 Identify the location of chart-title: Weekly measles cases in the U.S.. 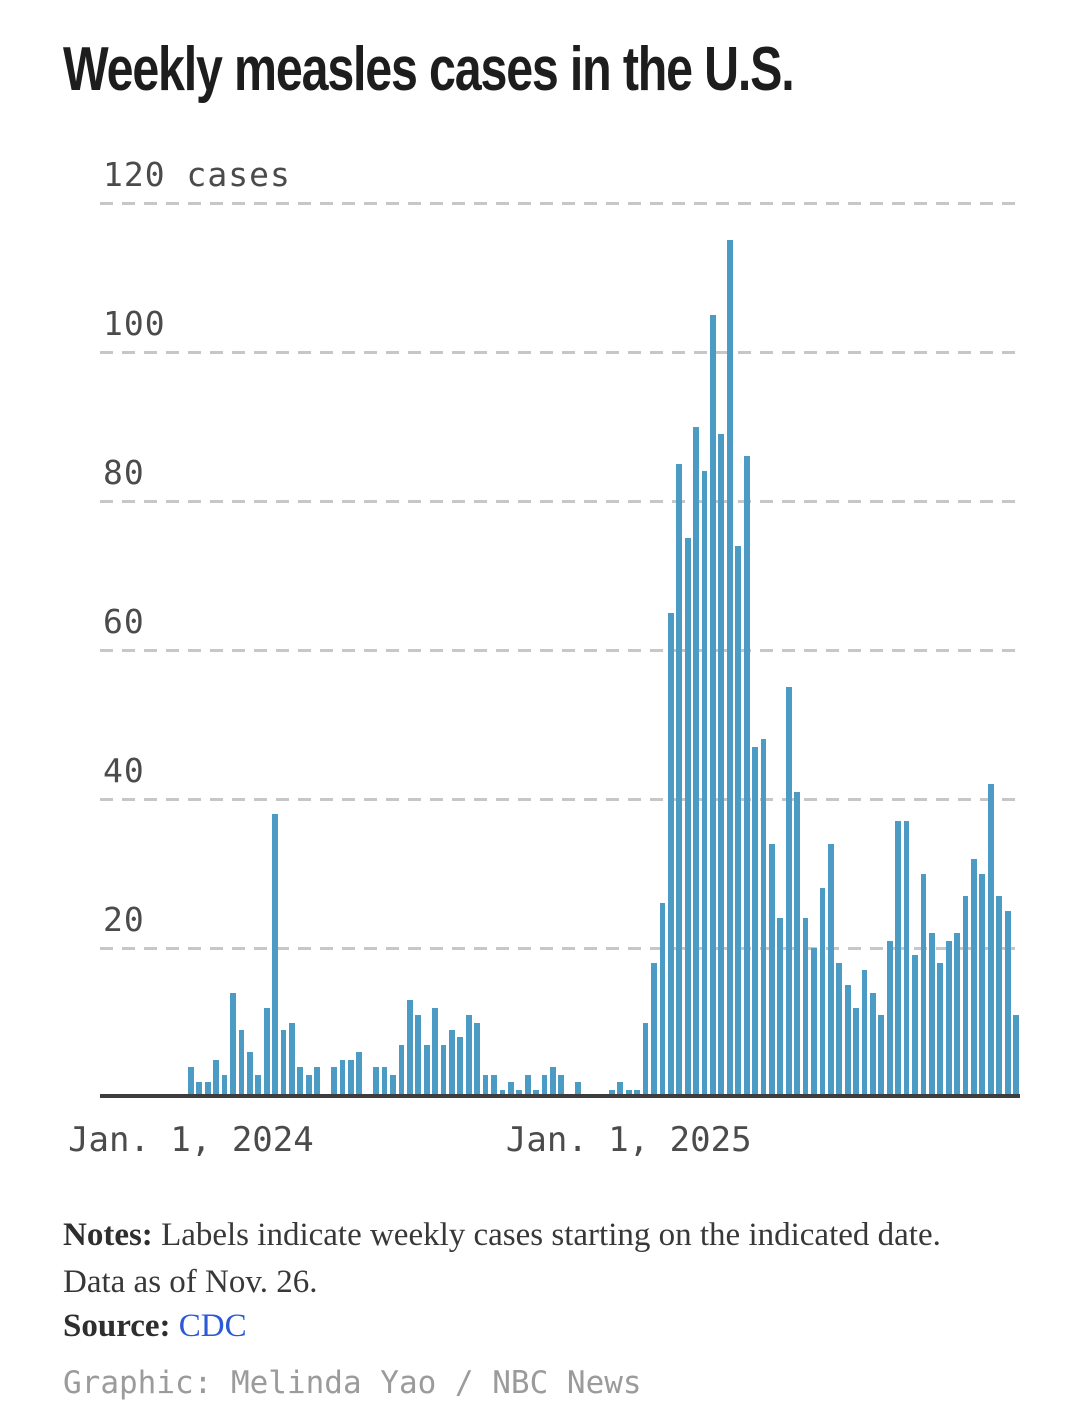
(429, 69).